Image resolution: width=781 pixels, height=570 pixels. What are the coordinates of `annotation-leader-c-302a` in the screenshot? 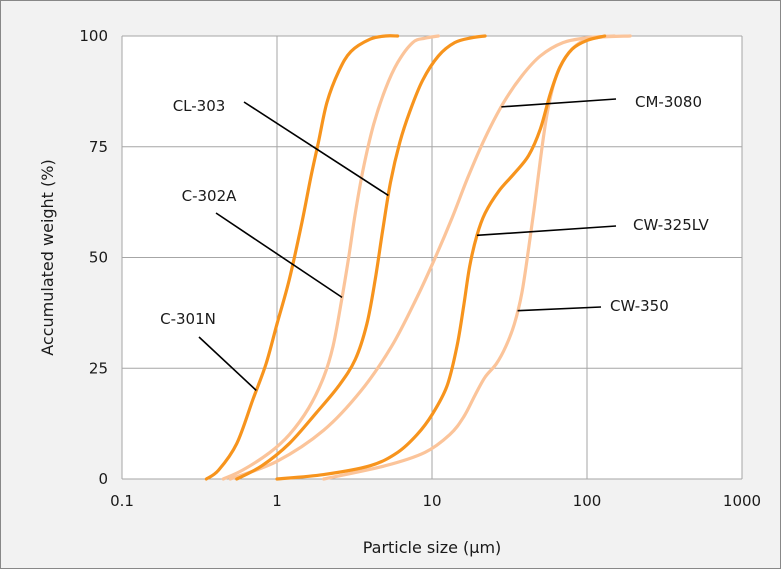 It's located at (279, 255).